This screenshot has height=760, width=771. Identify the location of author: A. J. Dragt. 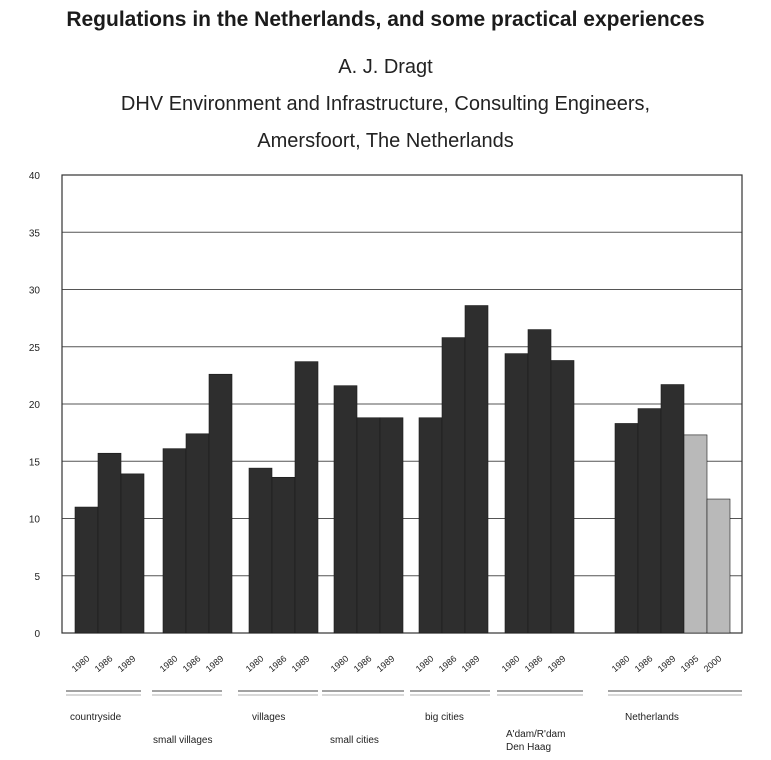
(385, 67).